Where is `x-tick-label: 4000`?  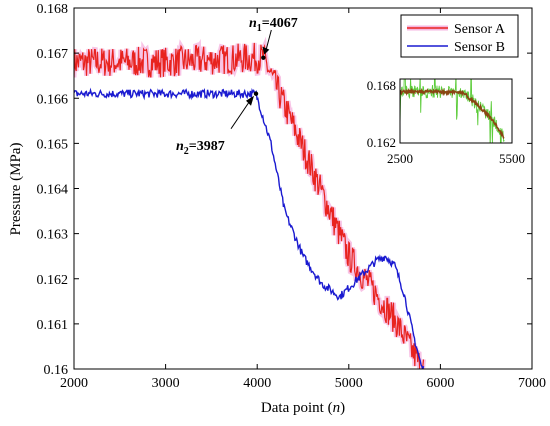
x-tick-label: 4000 is located at coordinates (257, 383).